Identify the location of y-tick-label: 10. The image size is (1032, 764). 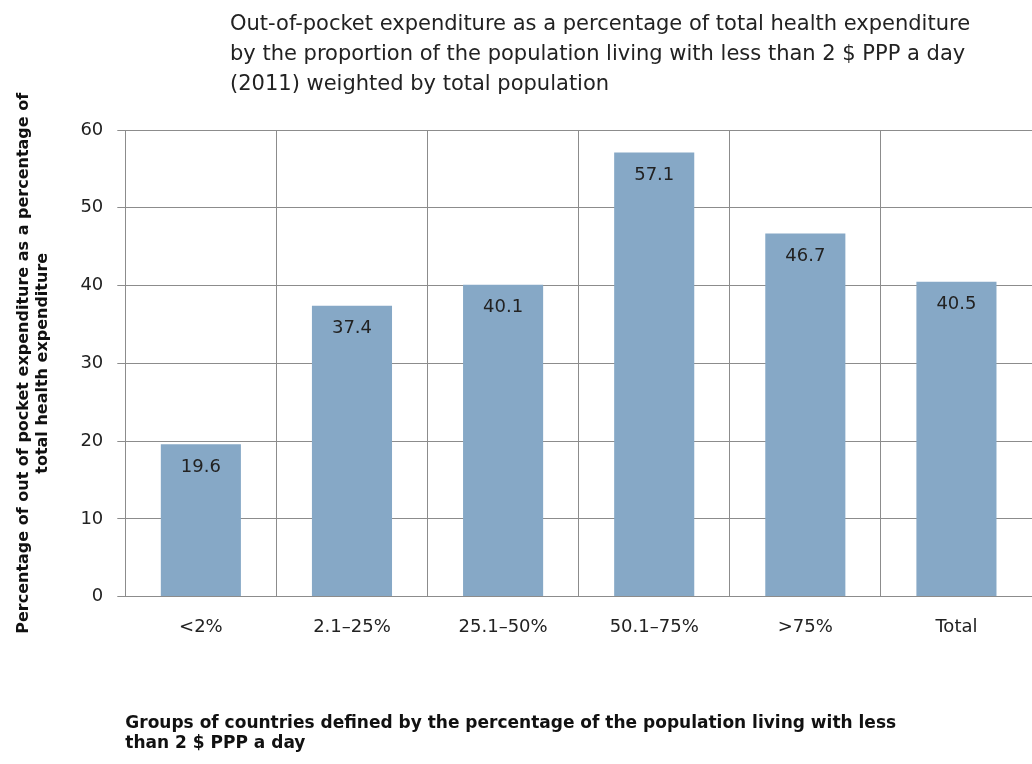
(92, 517).